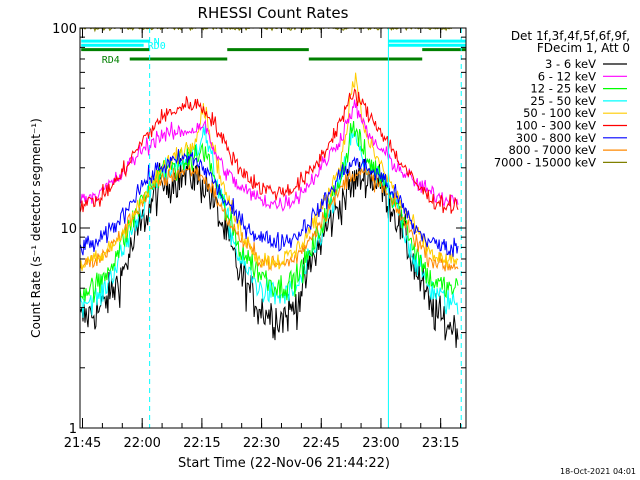  What do you see at coordinates (261, 443) in the screenshot?
I see `x-tick-label-22-30: 22:30` at bounding box center [261, 443].